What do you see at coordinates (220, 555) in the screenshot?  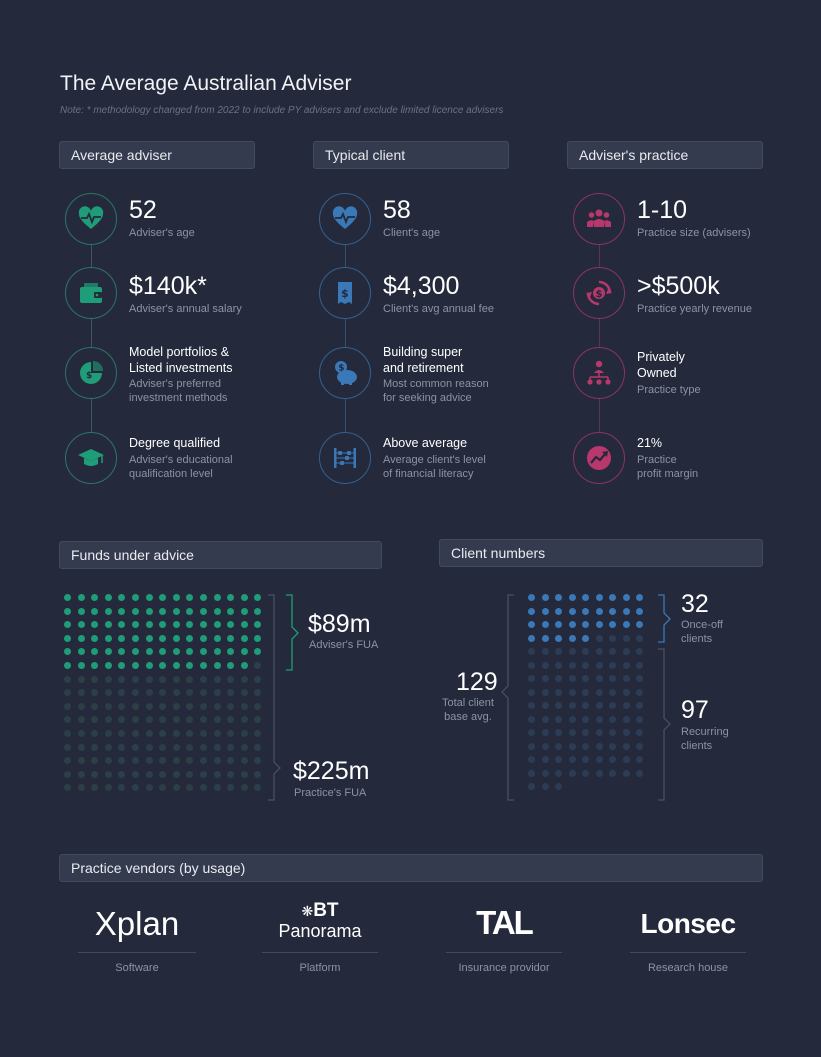 I see `header-funds-under-advice: Funds under advice` at bounding box center [220, 555].